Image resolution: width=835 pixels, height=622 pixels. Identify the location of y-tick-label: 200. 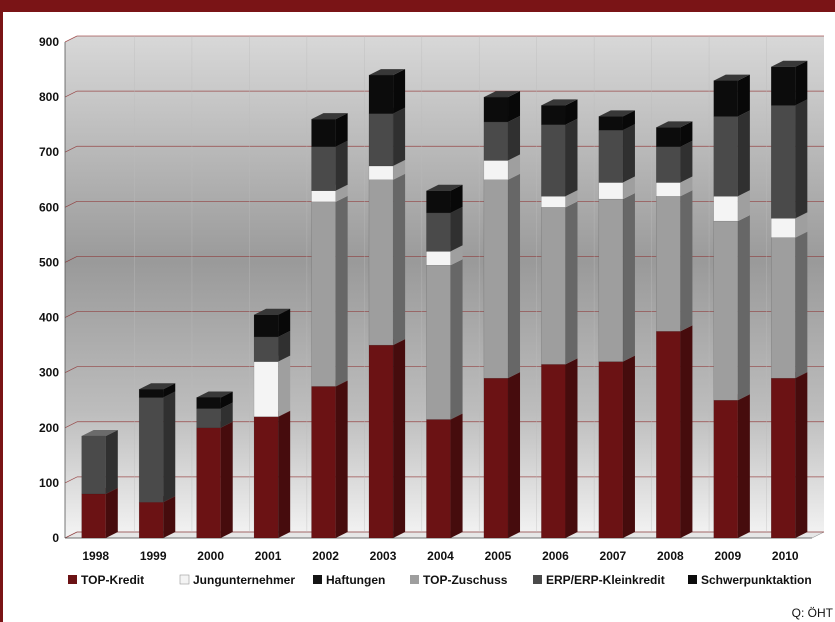
(49, 428).